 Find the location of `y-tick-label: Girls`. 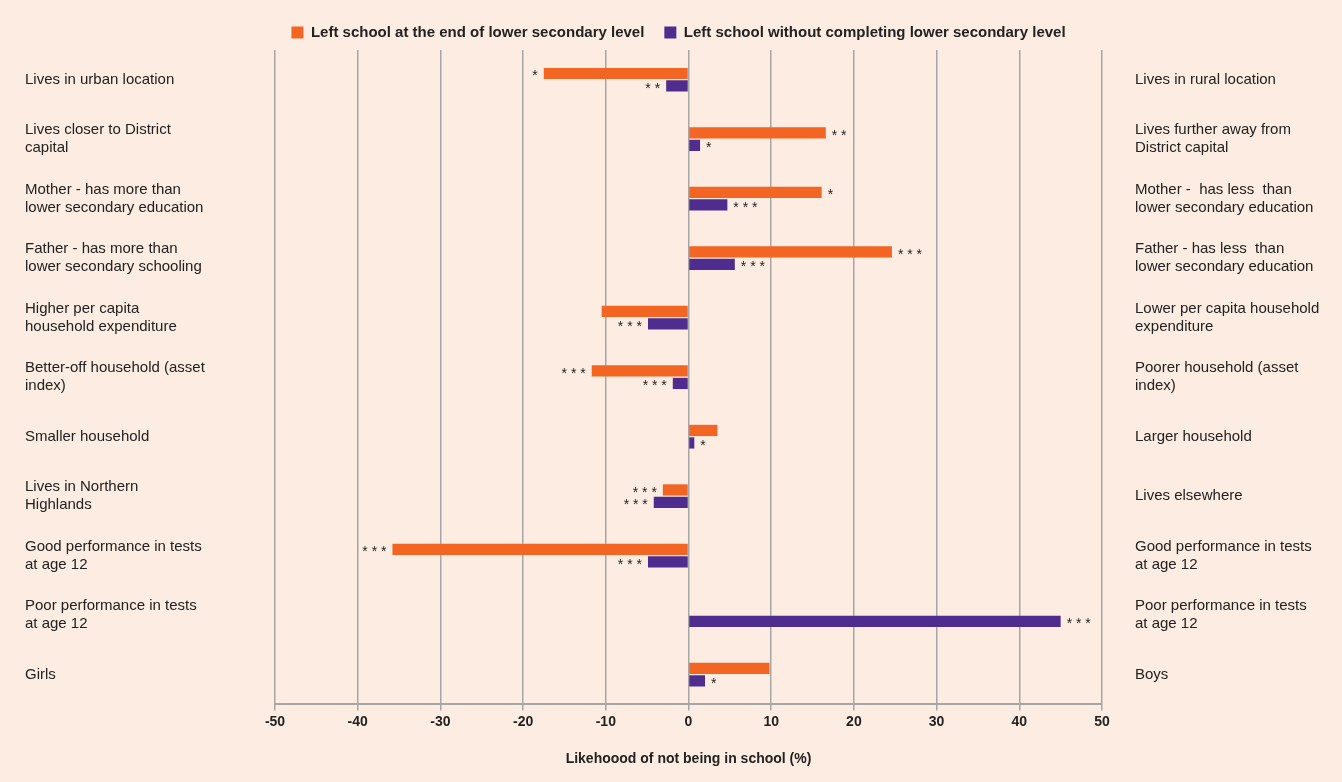

y-tick-label: Girls is located at coordinates (40, 673).